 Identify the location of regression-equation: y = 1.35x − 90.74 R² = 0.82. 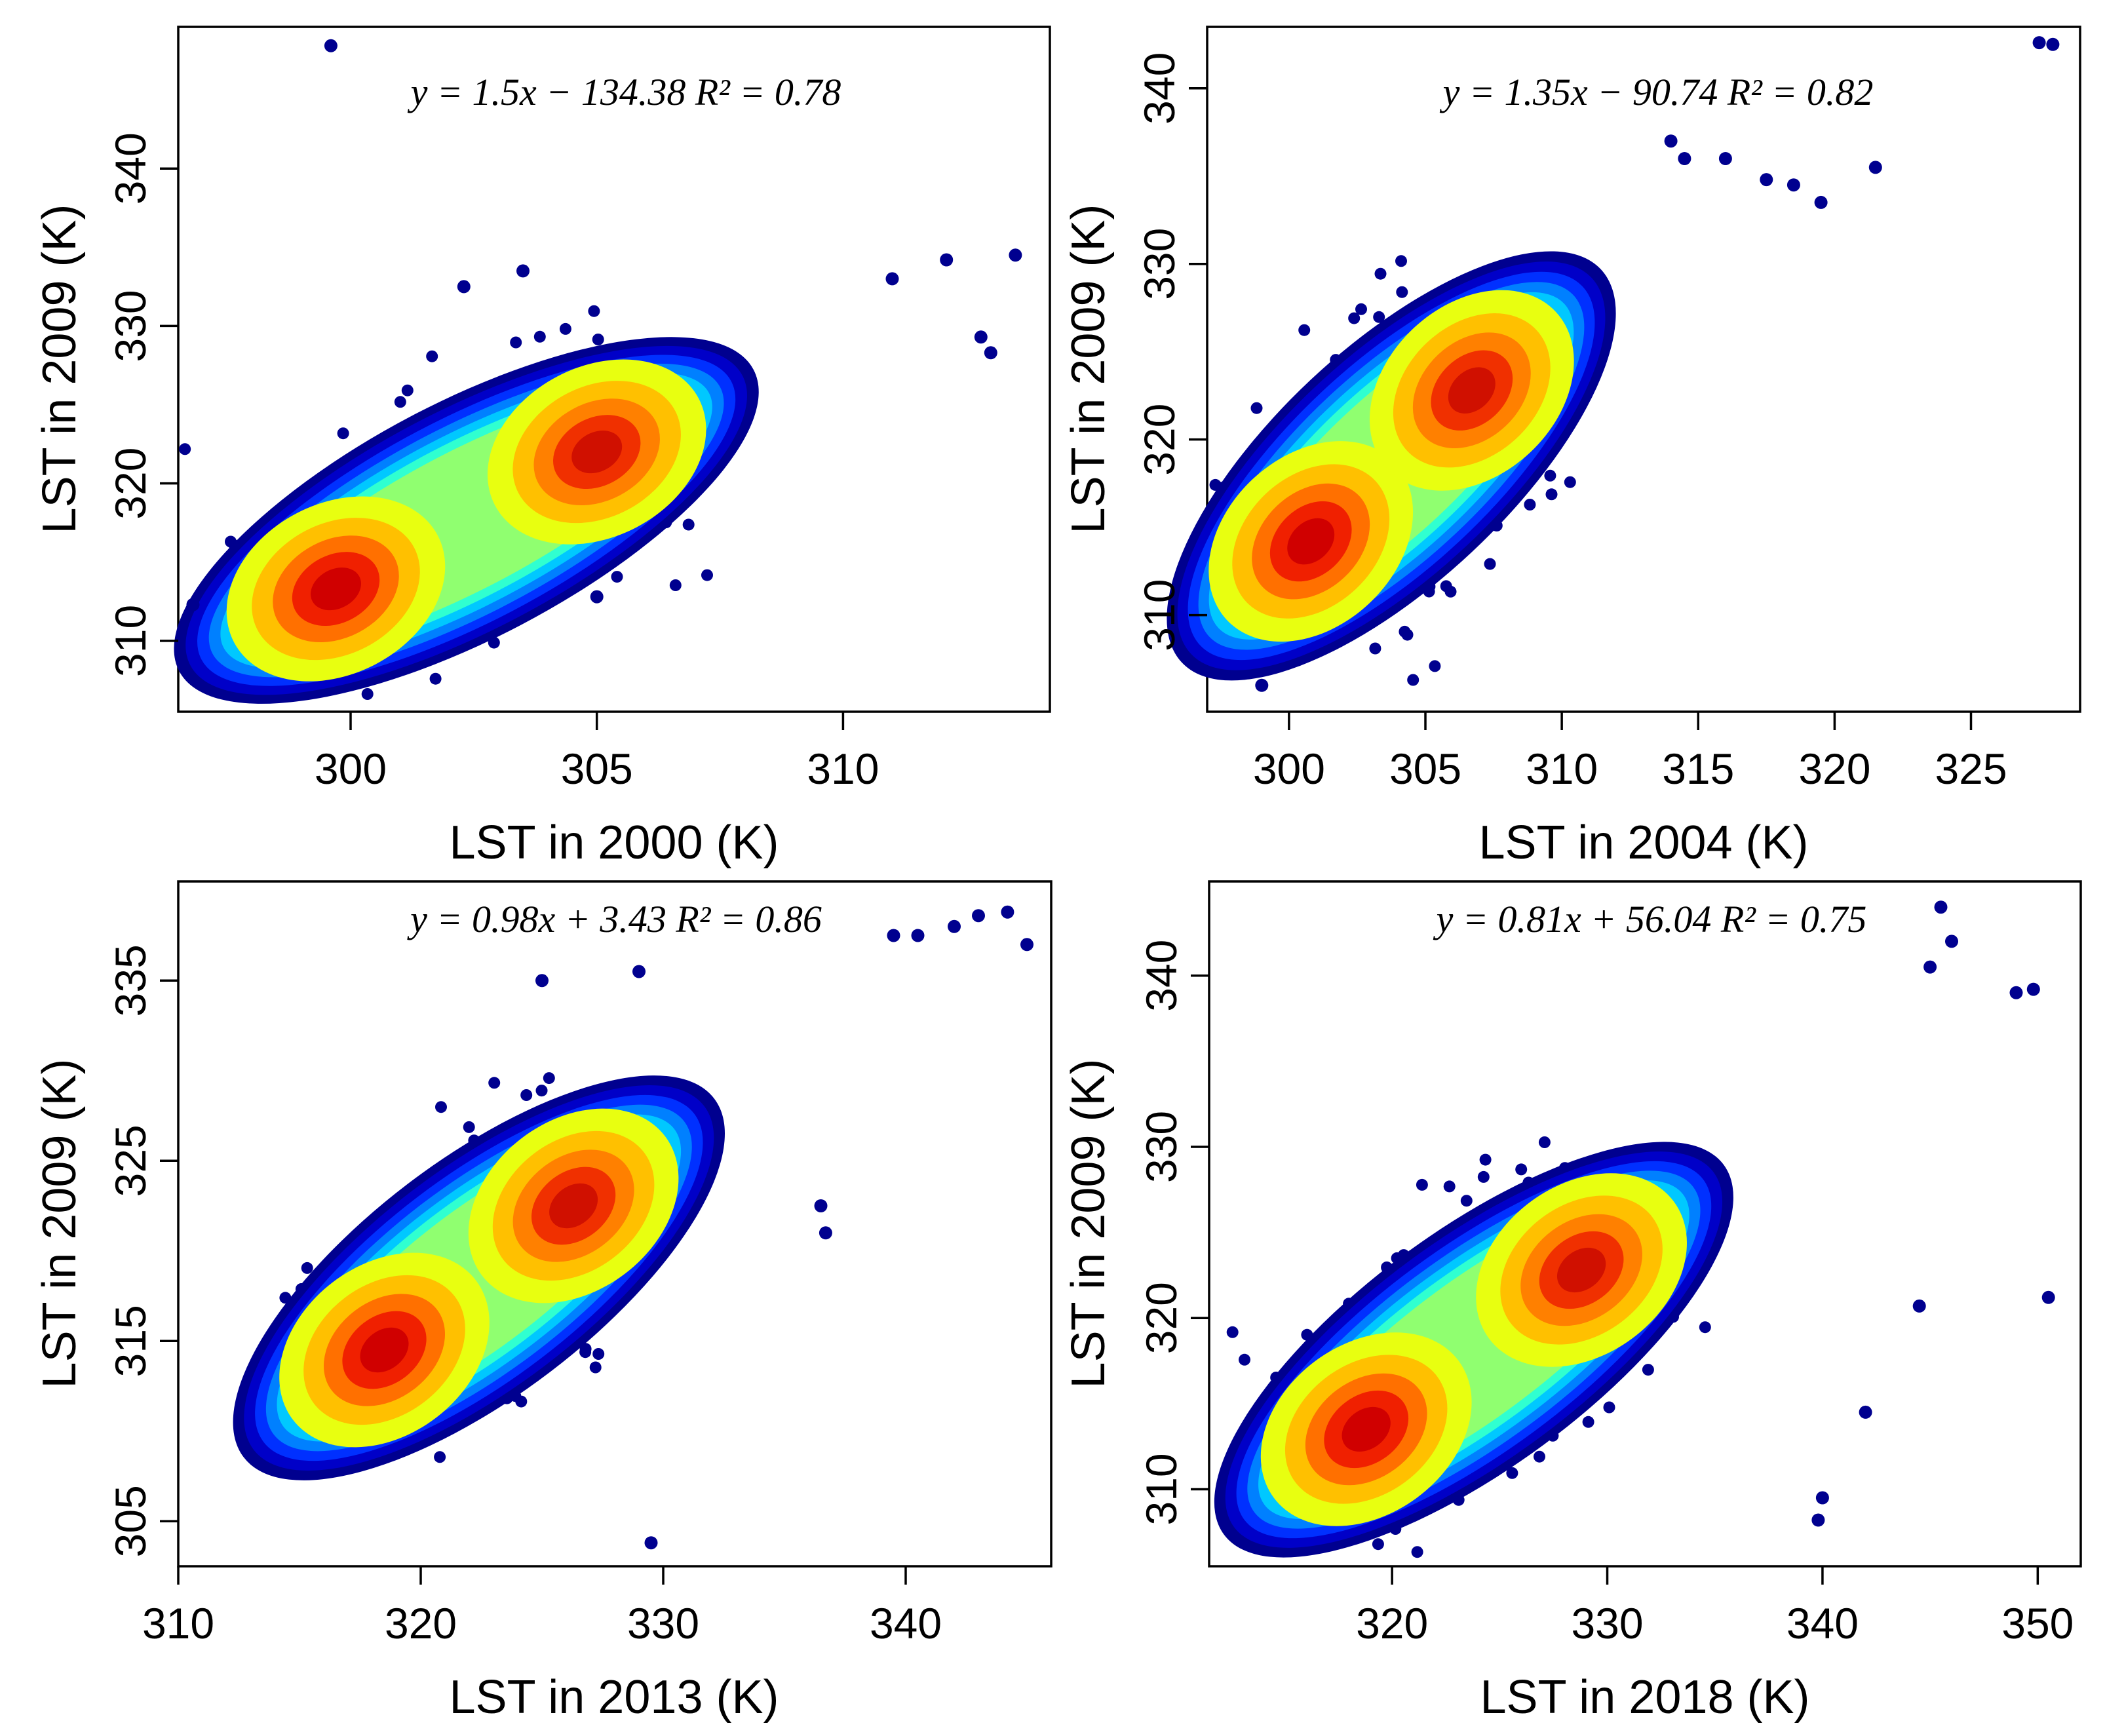
(1657, 92).